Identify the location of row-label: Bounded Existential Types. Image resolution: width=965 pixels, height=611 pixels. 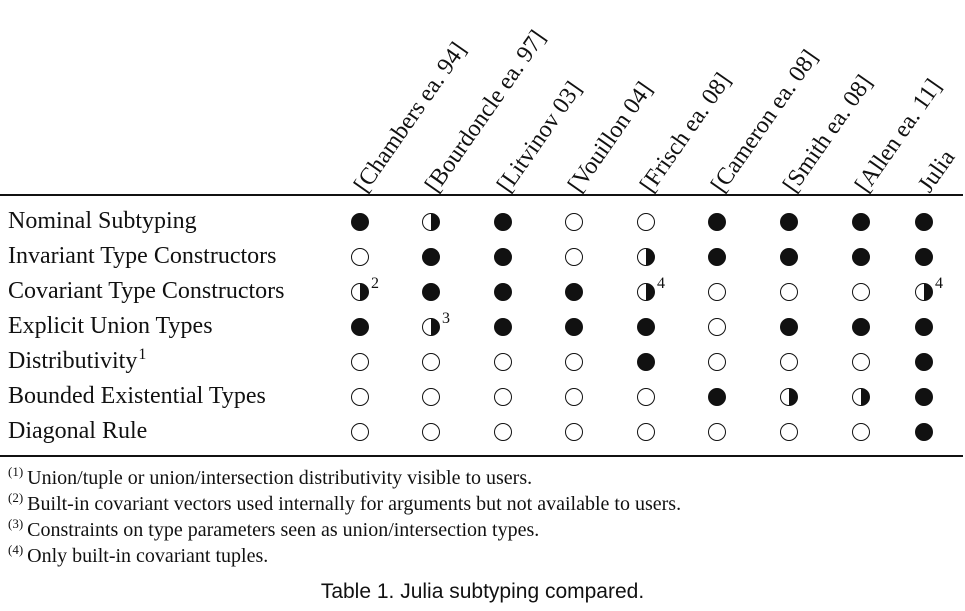
(137, 396).